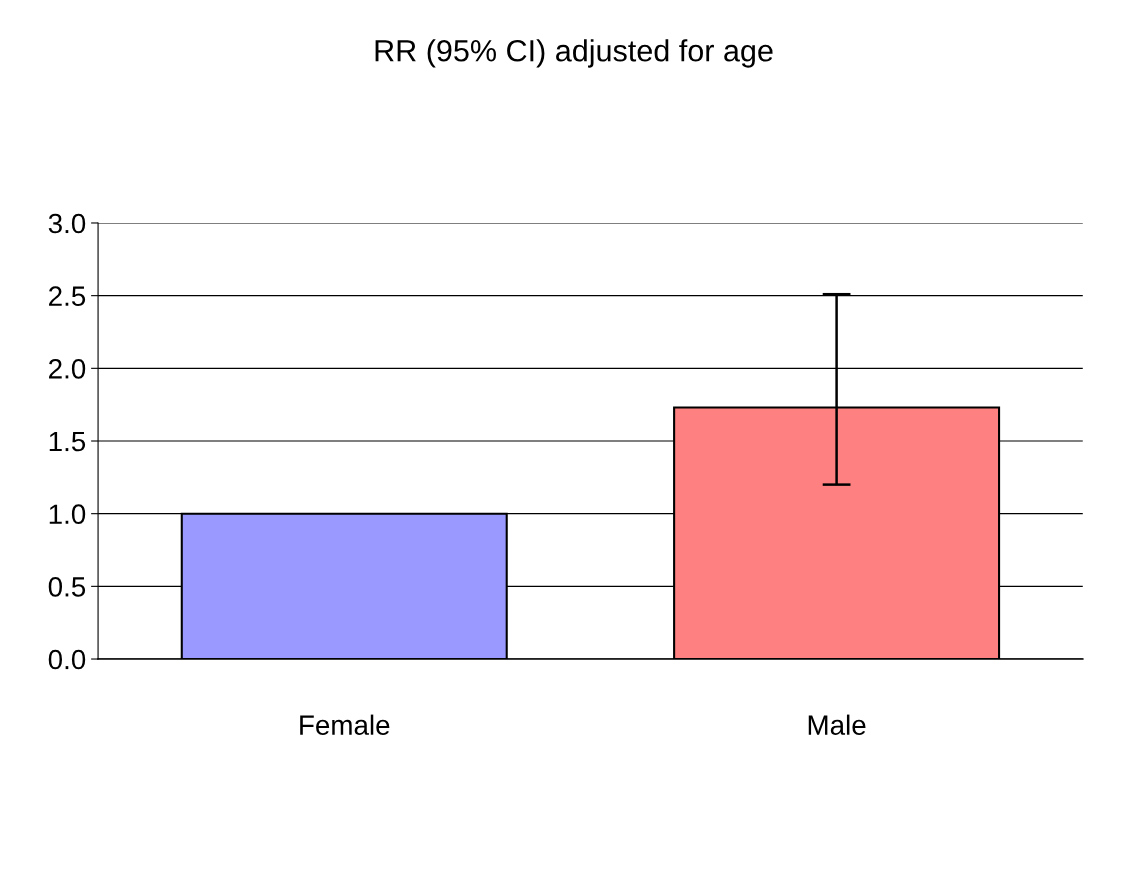 The width and height of the screenshot is (1147, 870). What do you see at coordinates (67, 223) in the screenshot?
I see `y-tick-label: 3.0` at bounding box center [67, 223].